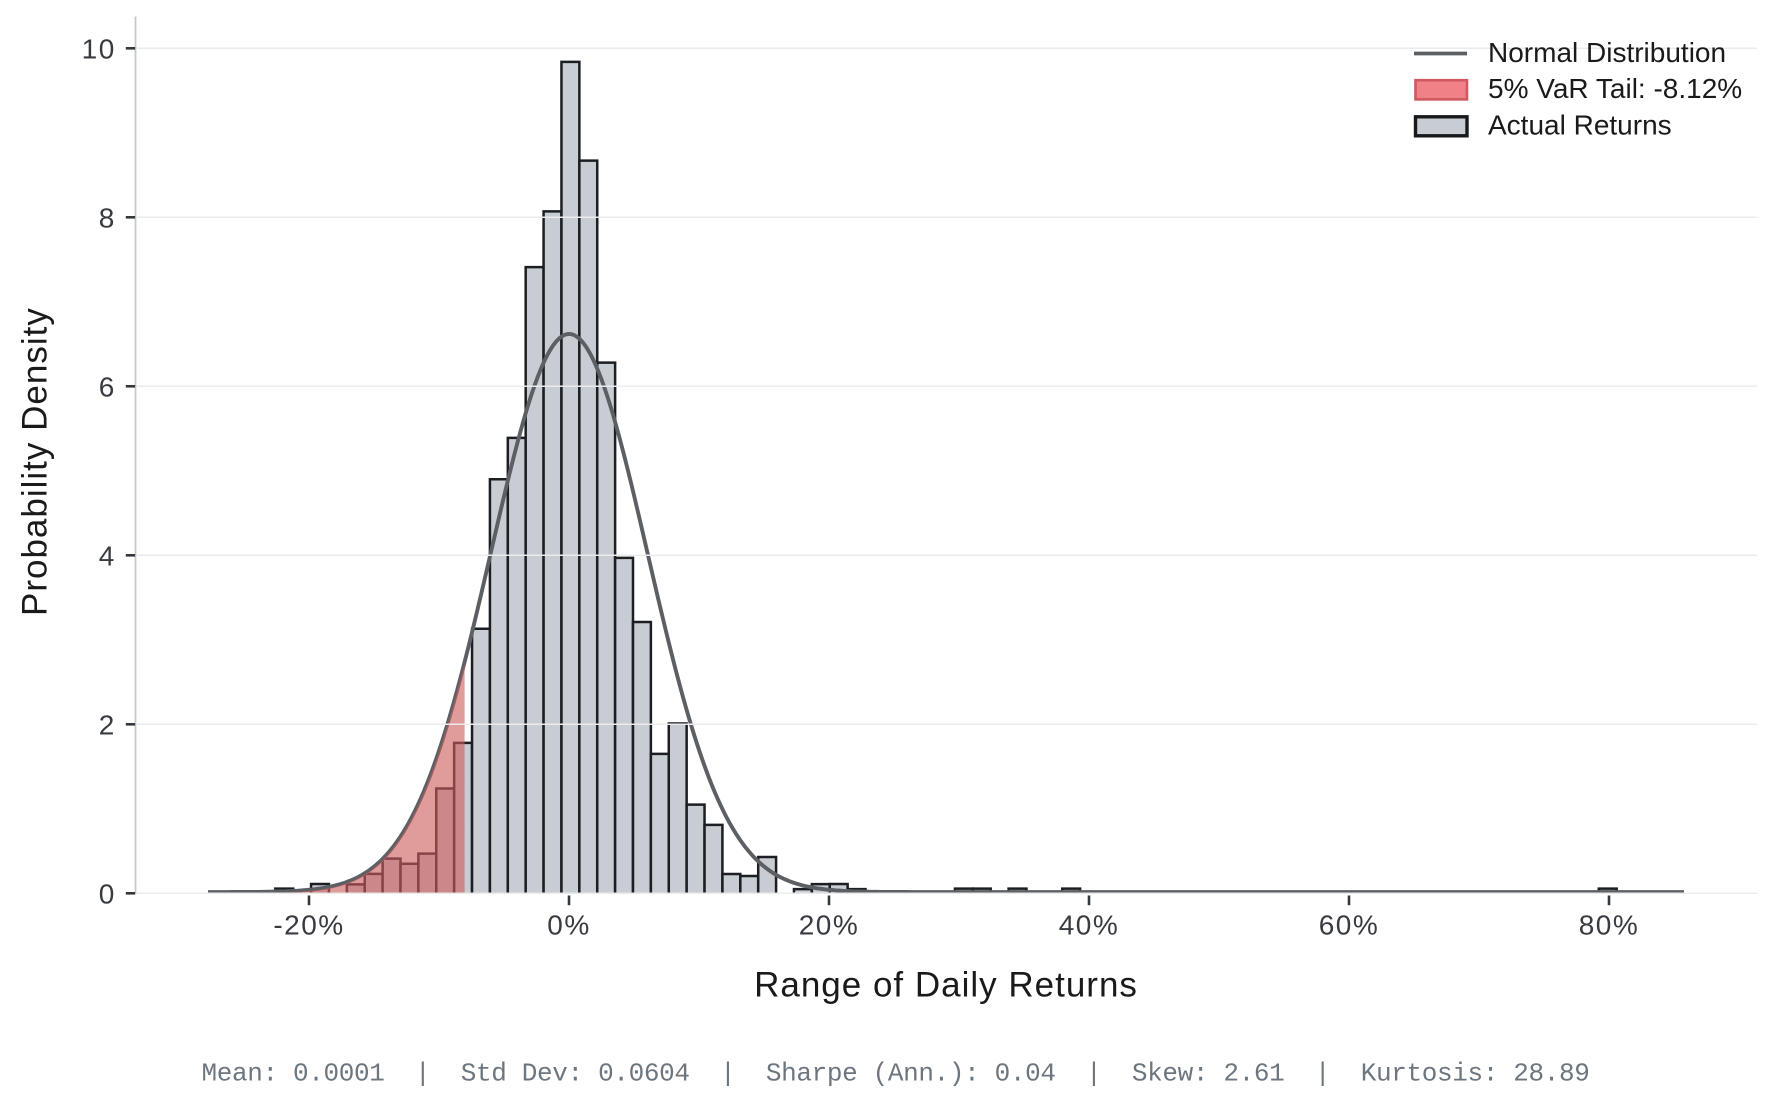  What do you see at coordinates (1580, 124) in the screenshot?
I see `svg-text: Actual Returns` at bounding box center [1580, 124].